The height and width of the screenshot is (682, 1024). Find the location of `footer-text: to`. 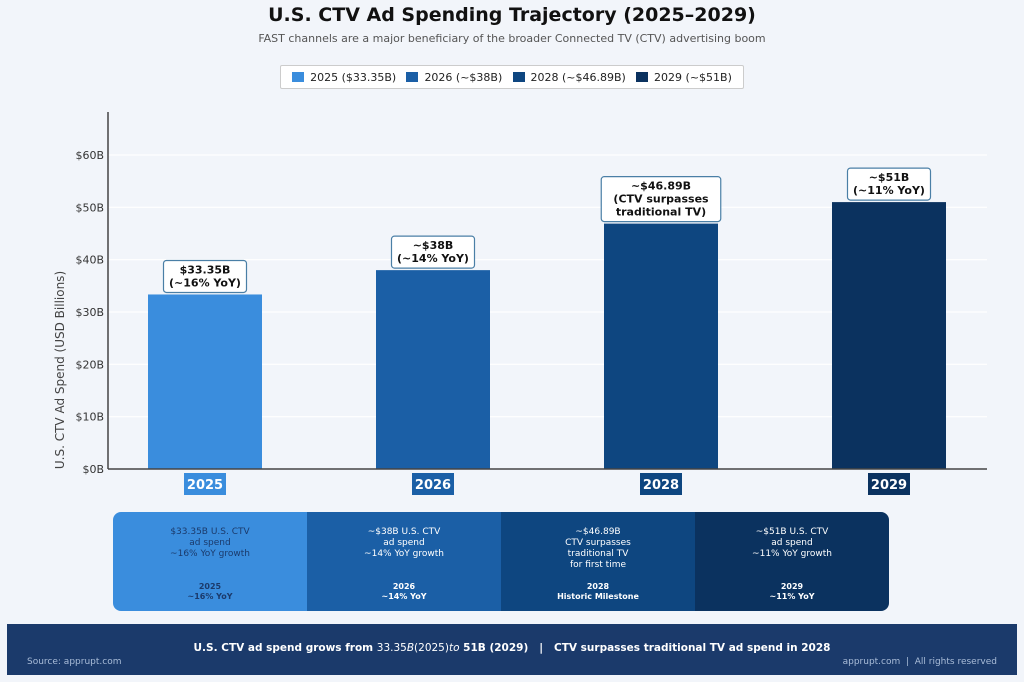

footer-text: to is located at coordinates (454, 648).